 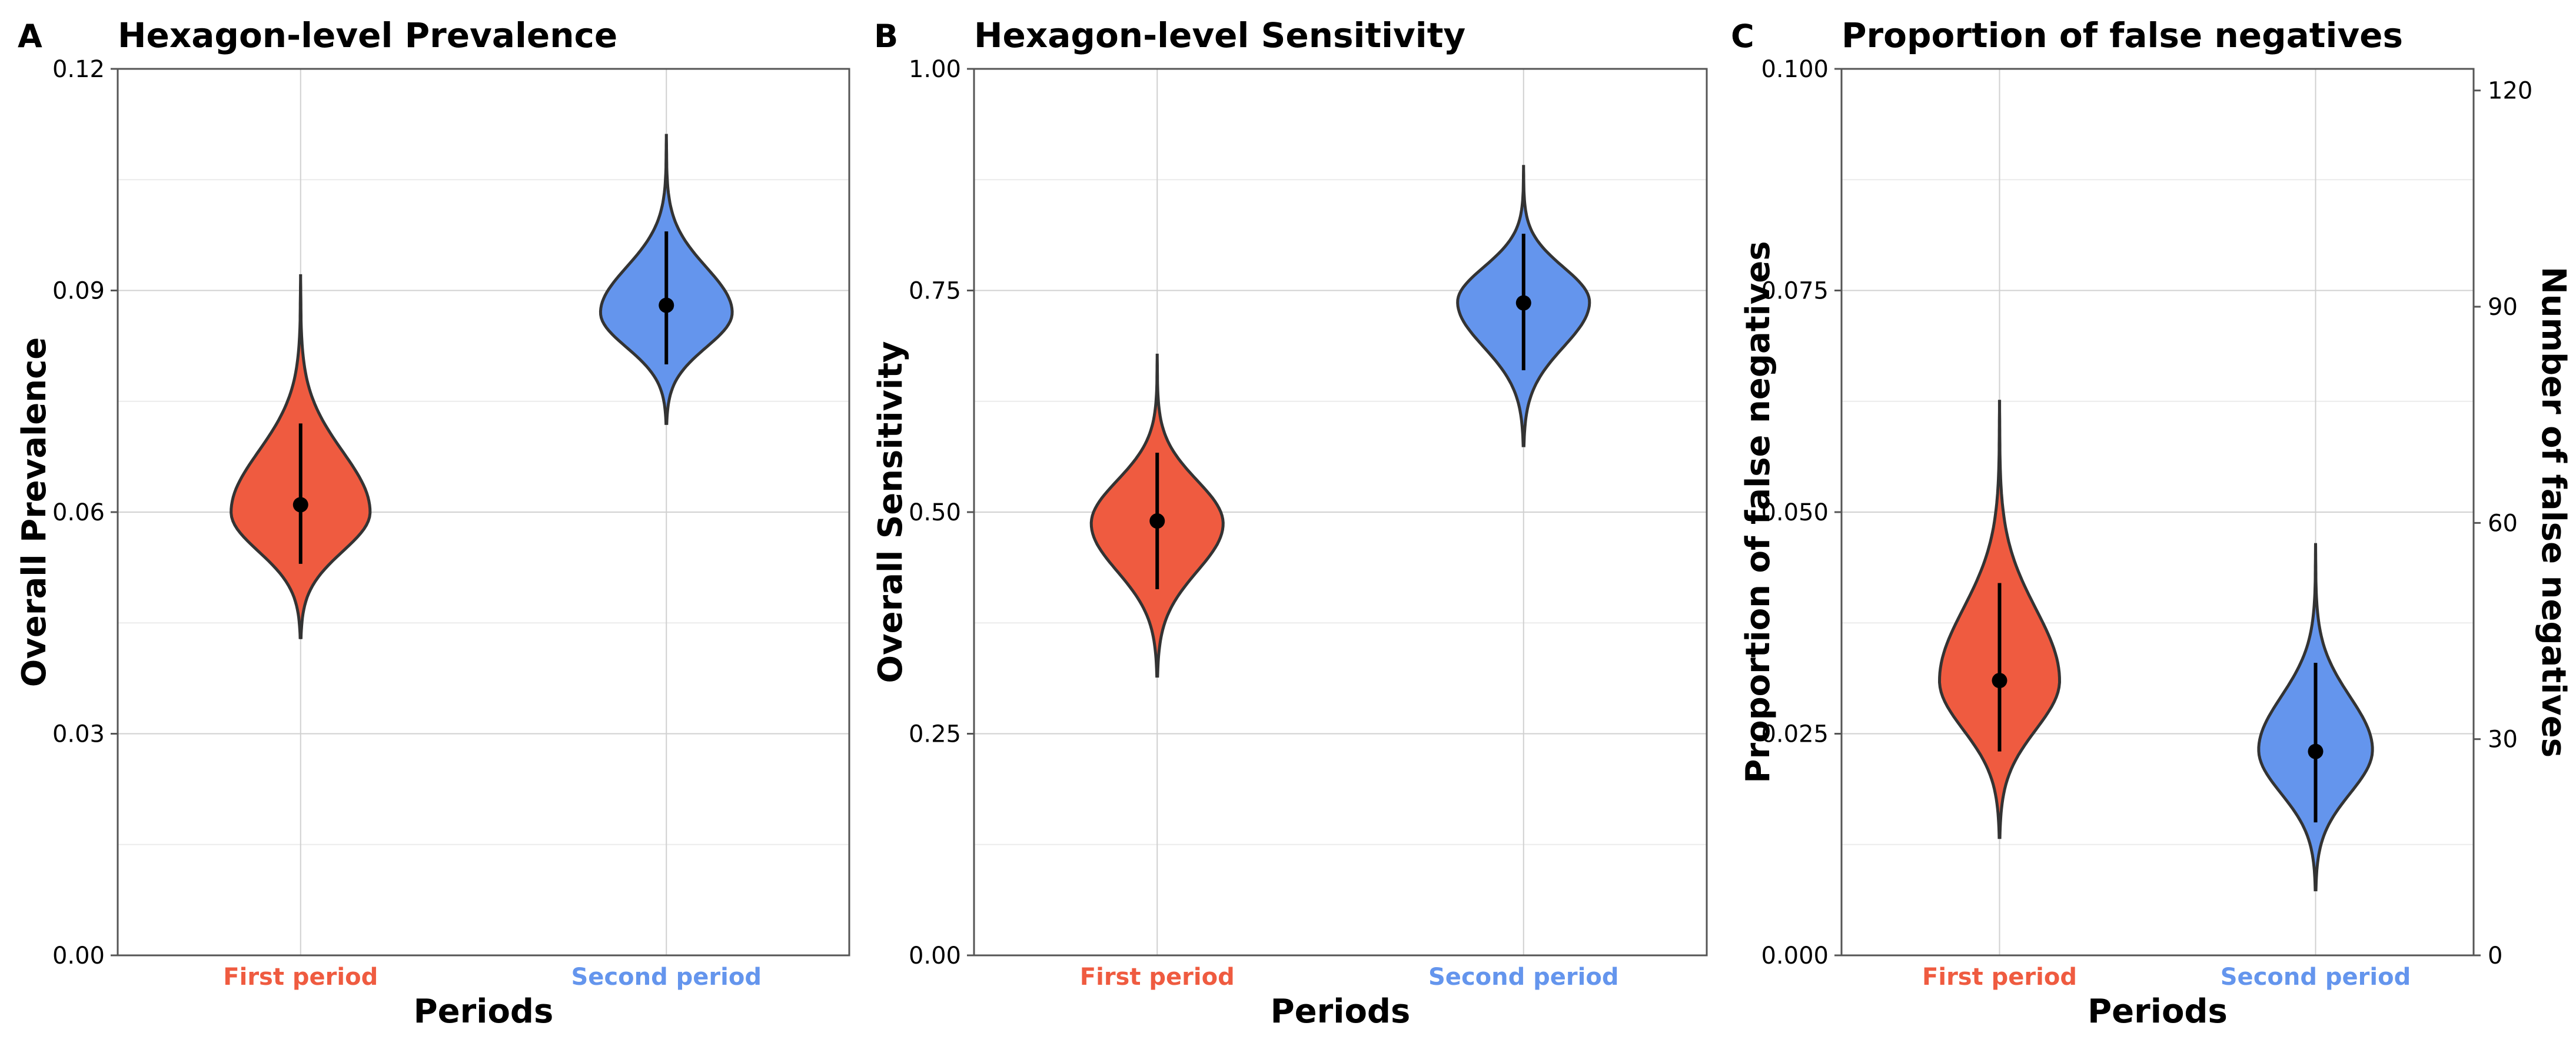 What do you see at coordinates (2553, 512) in the screenshot?
I see `y-right-axis-title: Number of false negatives` at bounding box center [2553, 512].